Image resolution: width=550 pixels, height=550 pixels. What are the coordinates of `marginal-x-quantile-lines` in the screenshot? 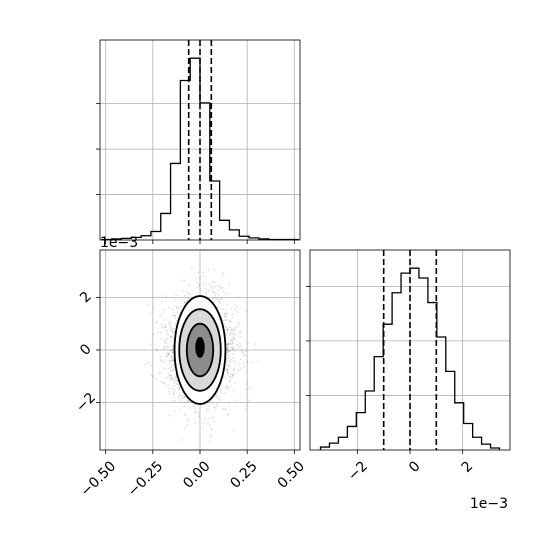 It's located at (200, 140).